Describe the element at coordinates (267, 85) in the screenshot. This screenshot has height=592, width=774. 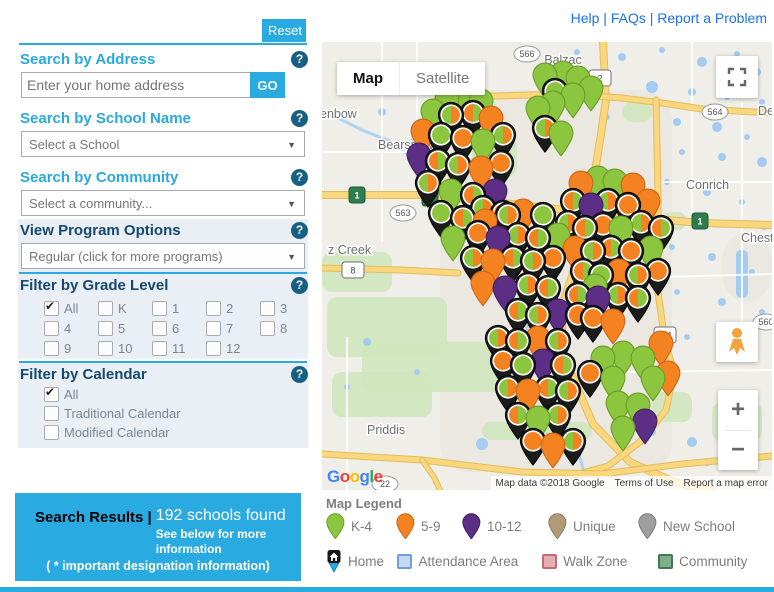
I see `go-button: GO` at that location.